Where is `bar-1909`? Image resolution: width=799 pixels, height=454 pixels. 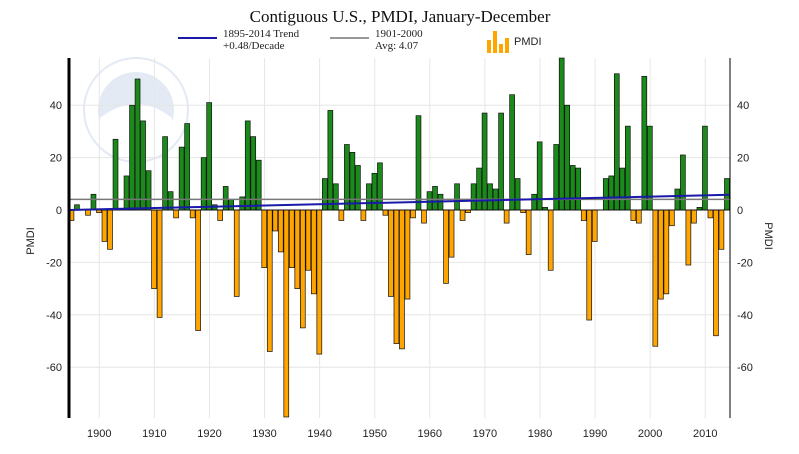 bar-1909 is located at coordinates (148, 190).